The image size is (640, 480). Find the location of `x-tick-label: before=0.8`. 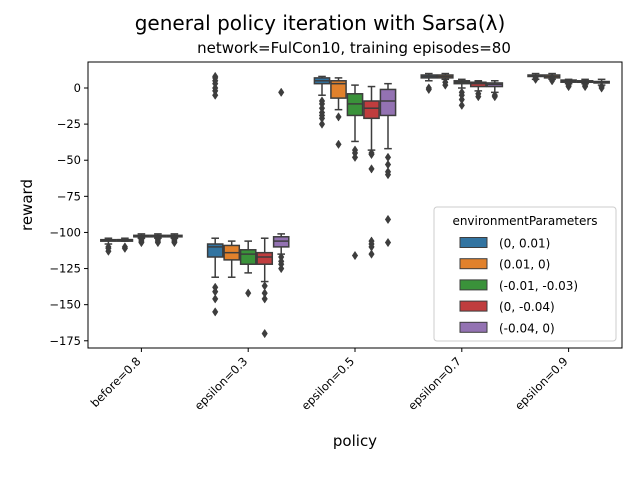

x-tick-label: before=0.8 is located at coordinates (116, 382).